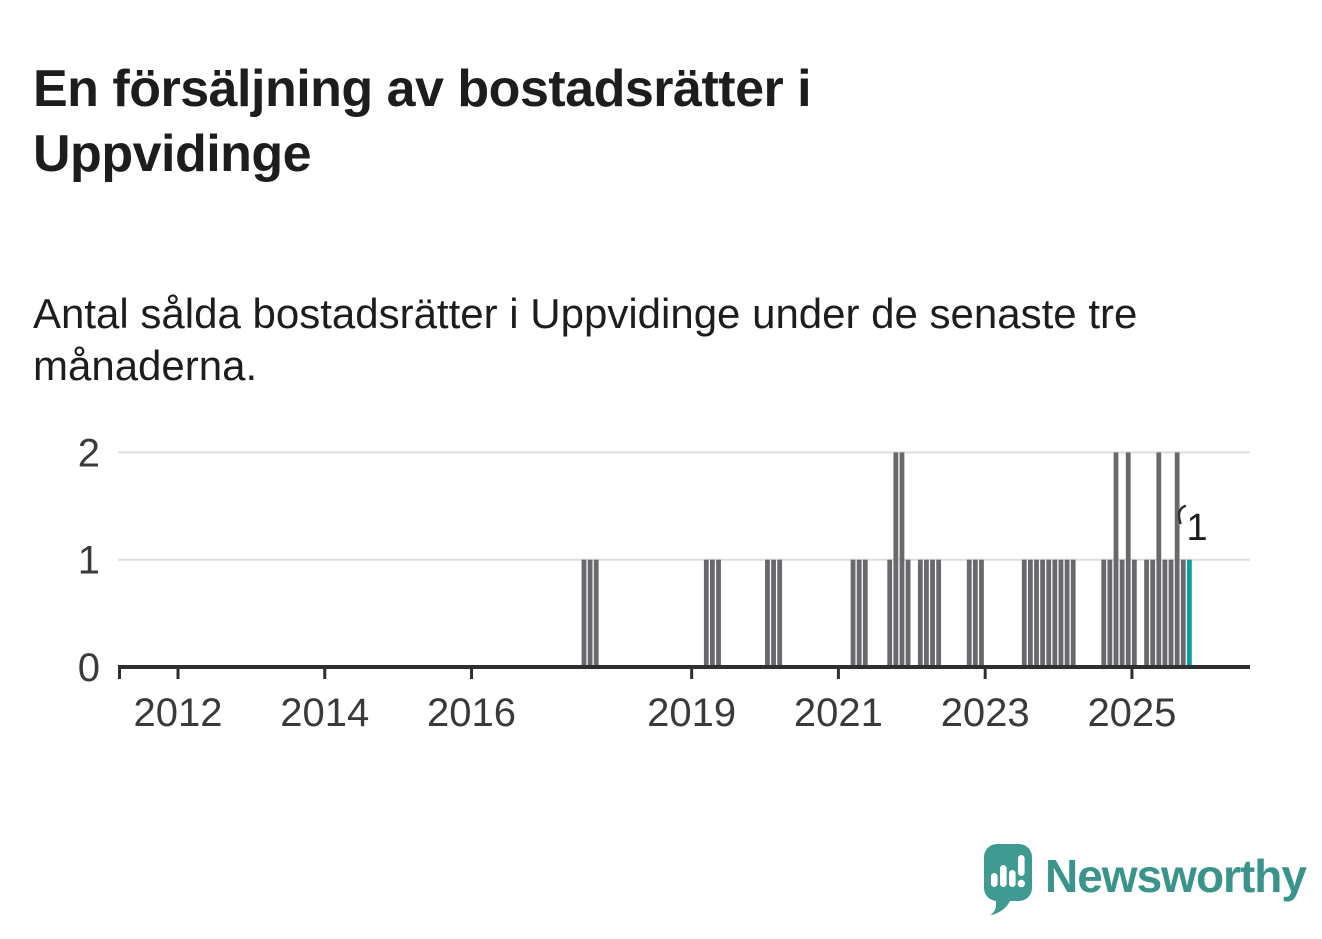  What do you see at coordinates (1176, 876) in the screenshot?
I see `newsworthy-wordmark: Newsworthy` at bounding box center [1176, 876].